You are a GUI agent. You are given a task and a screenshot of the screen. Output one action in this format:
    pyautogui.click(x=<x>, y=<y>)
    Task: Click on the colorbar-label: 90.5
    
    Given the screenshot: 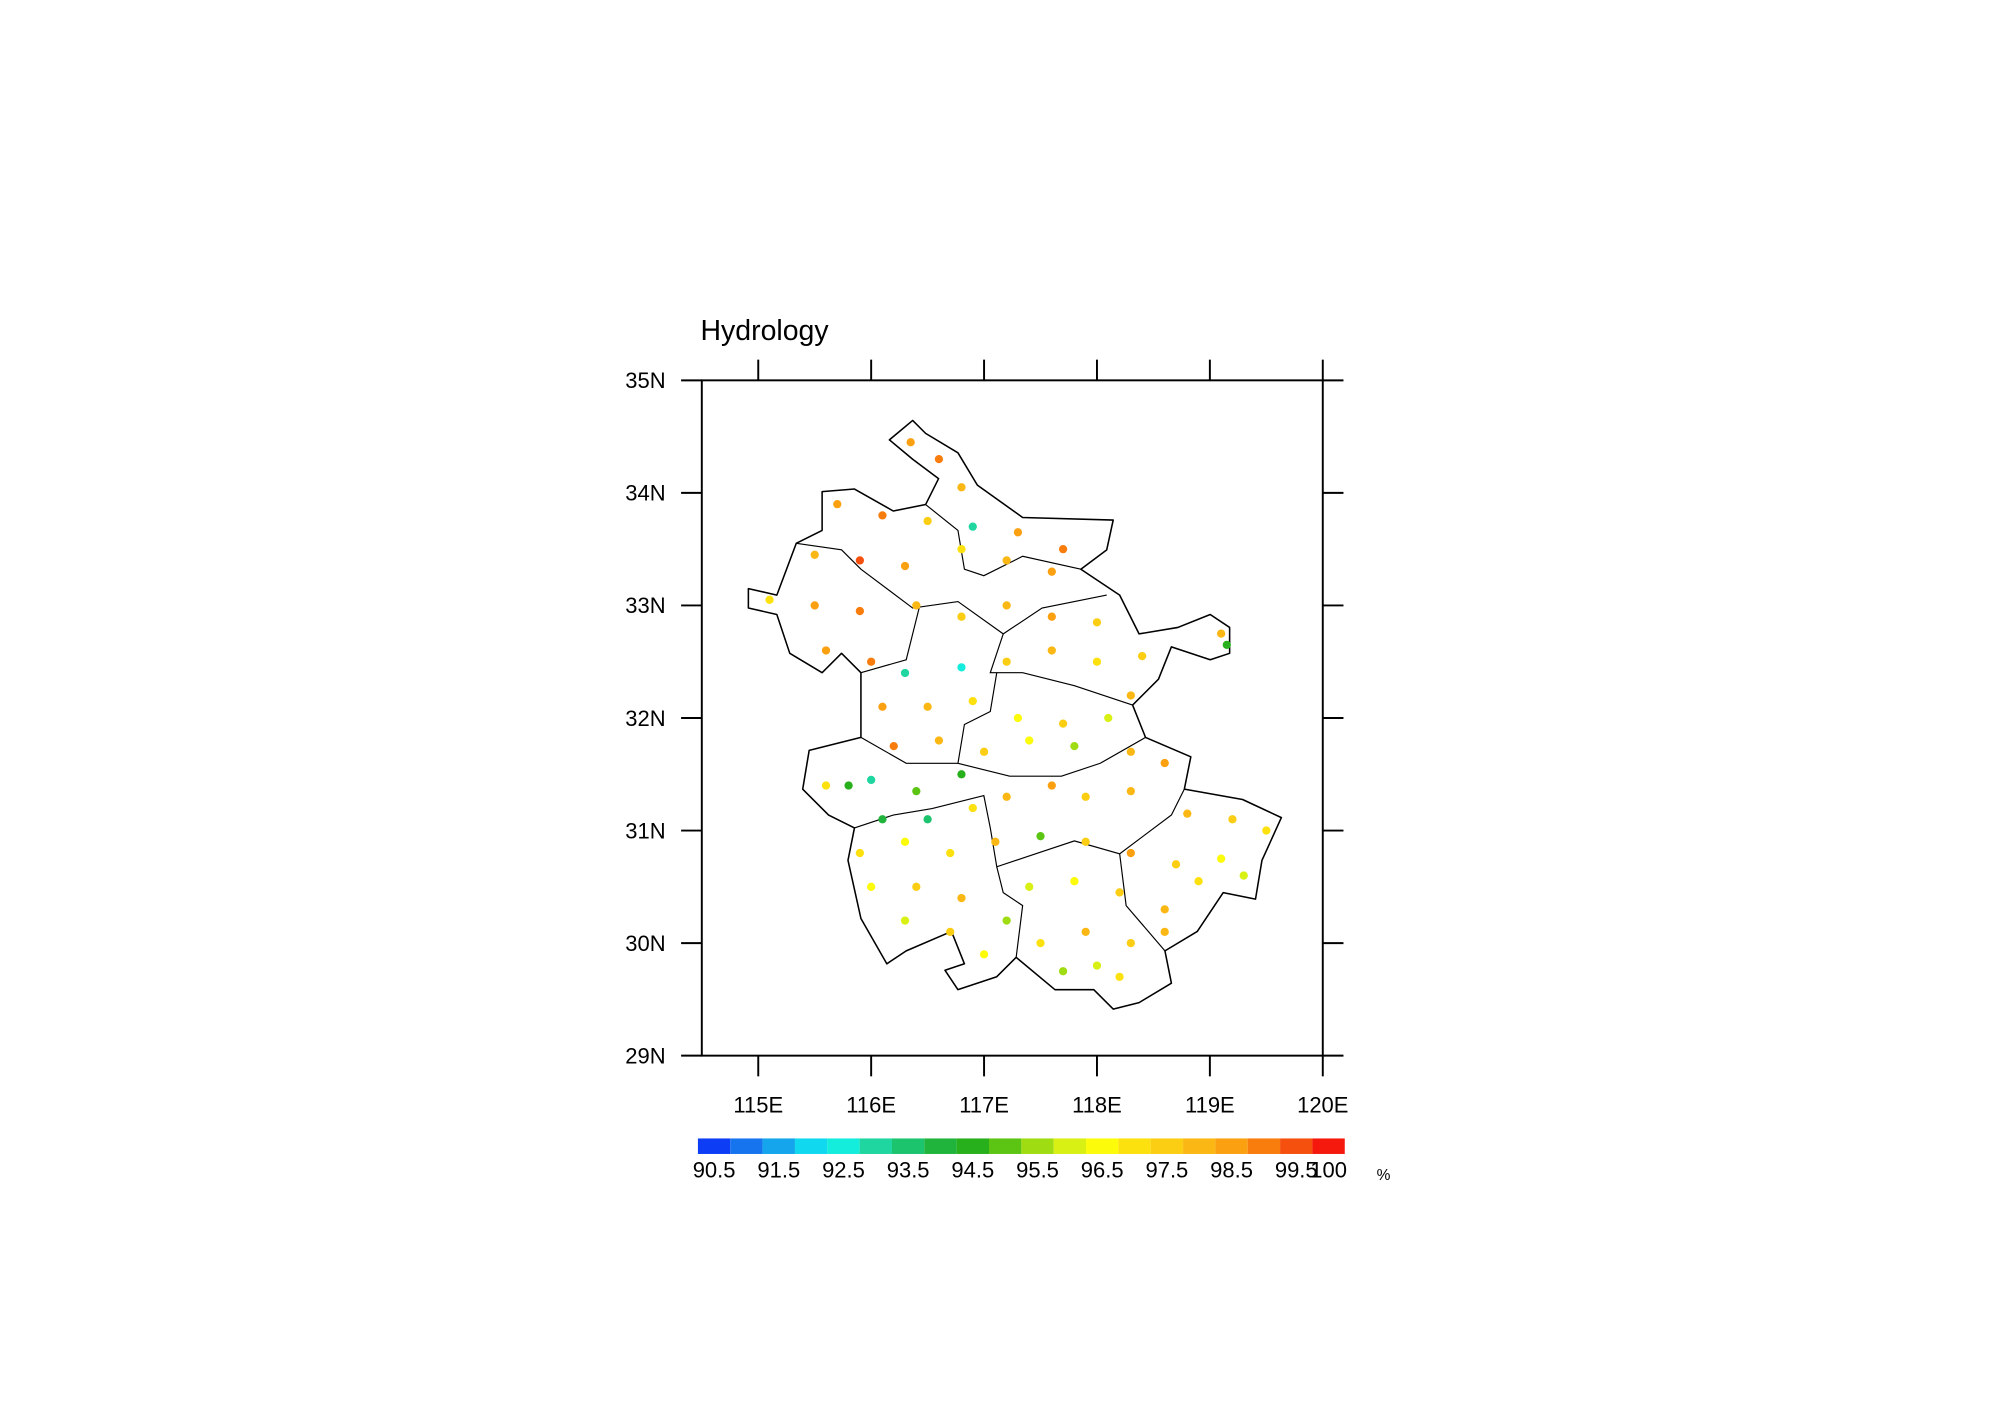 What is the action you would take?
    pyautogui.click(x=714, y=1169)
    